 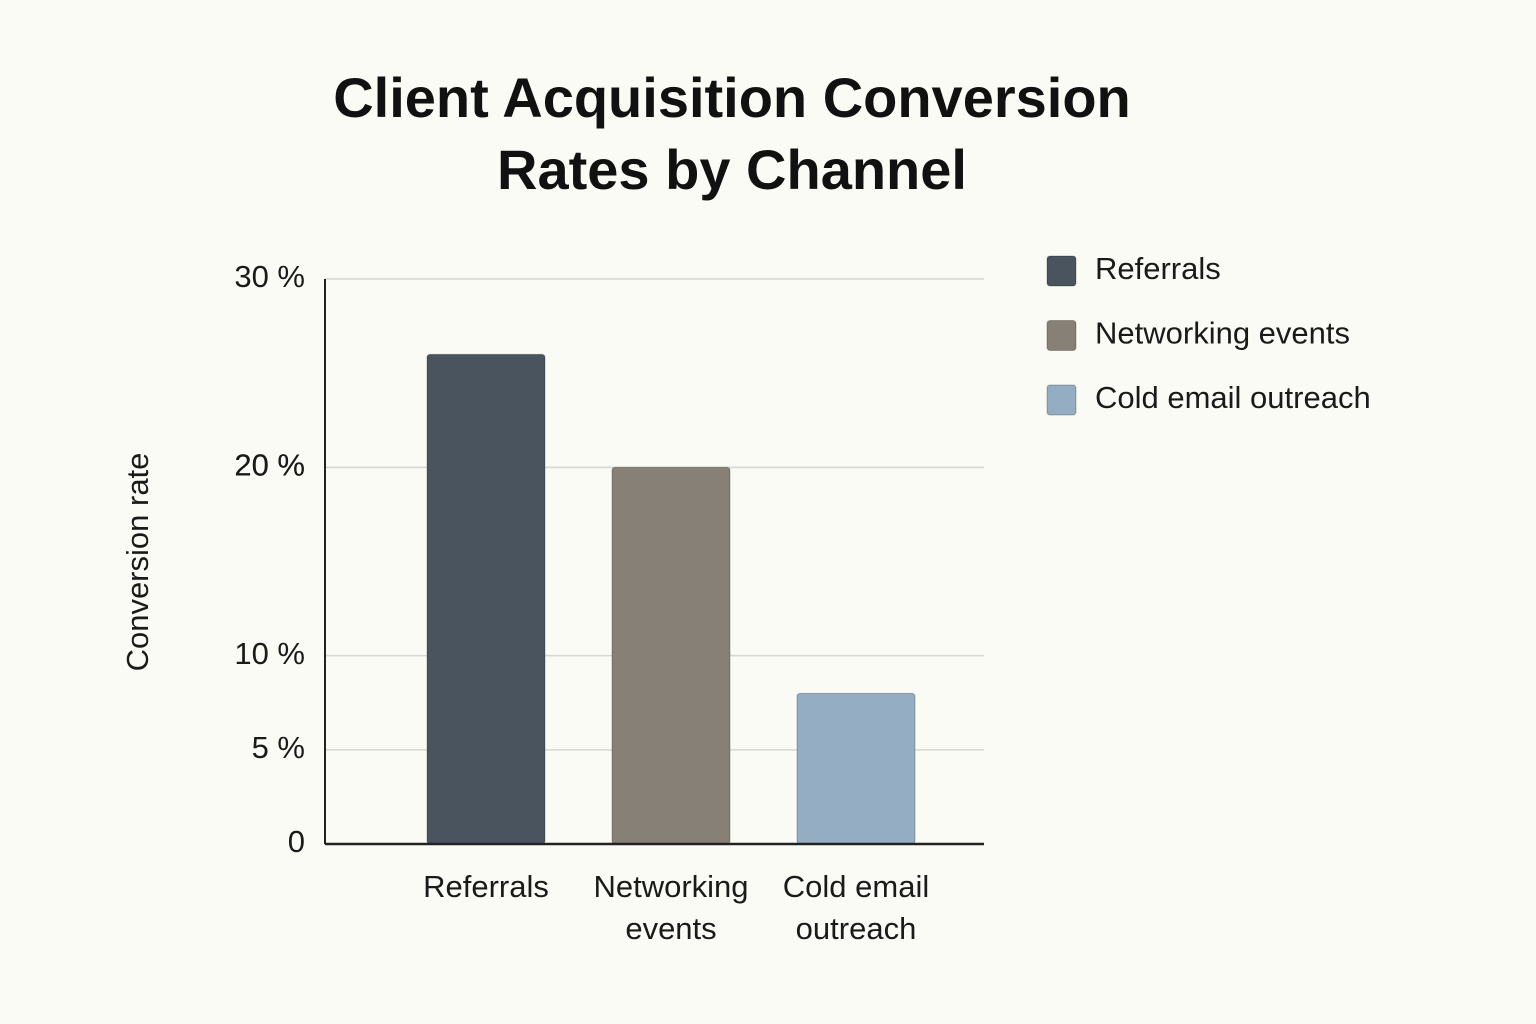 What do you see at coordinates (269, 276) in the screenshot?
I see `y-tick-label: 30 %` at bounding box center [269, 276].